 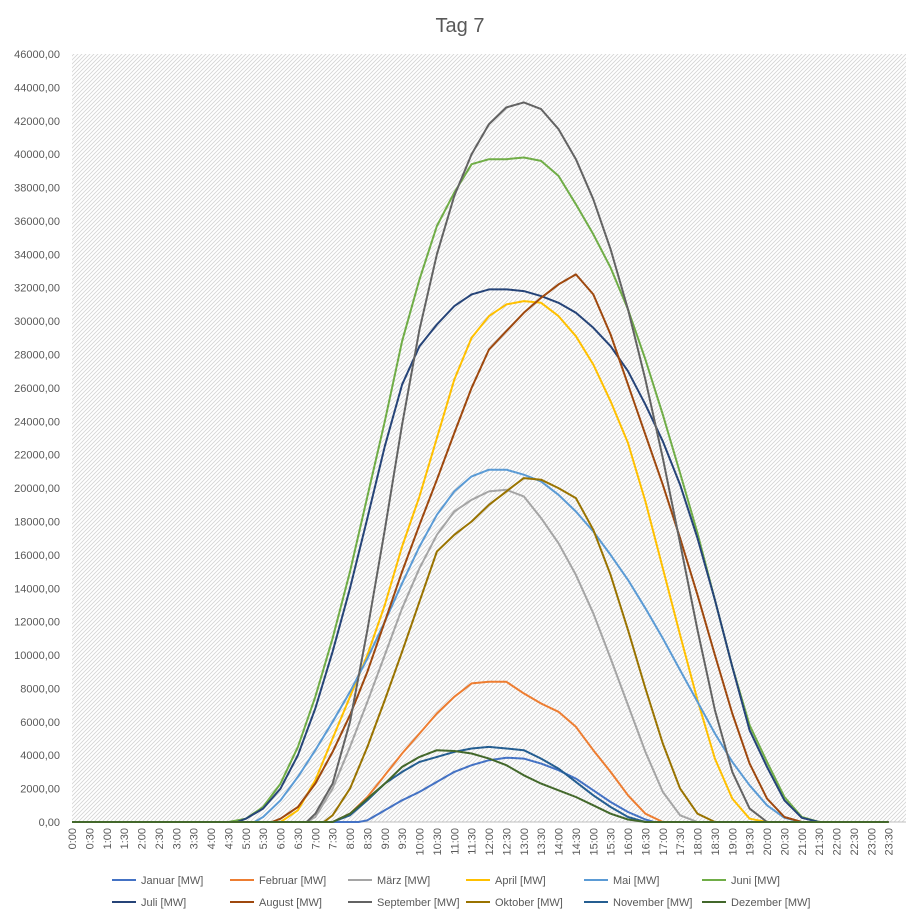 What do you see at coordinates (334, 838) in the screenshot?
I see `x-tick-label: 7:30` at bounding box center [334, 838].